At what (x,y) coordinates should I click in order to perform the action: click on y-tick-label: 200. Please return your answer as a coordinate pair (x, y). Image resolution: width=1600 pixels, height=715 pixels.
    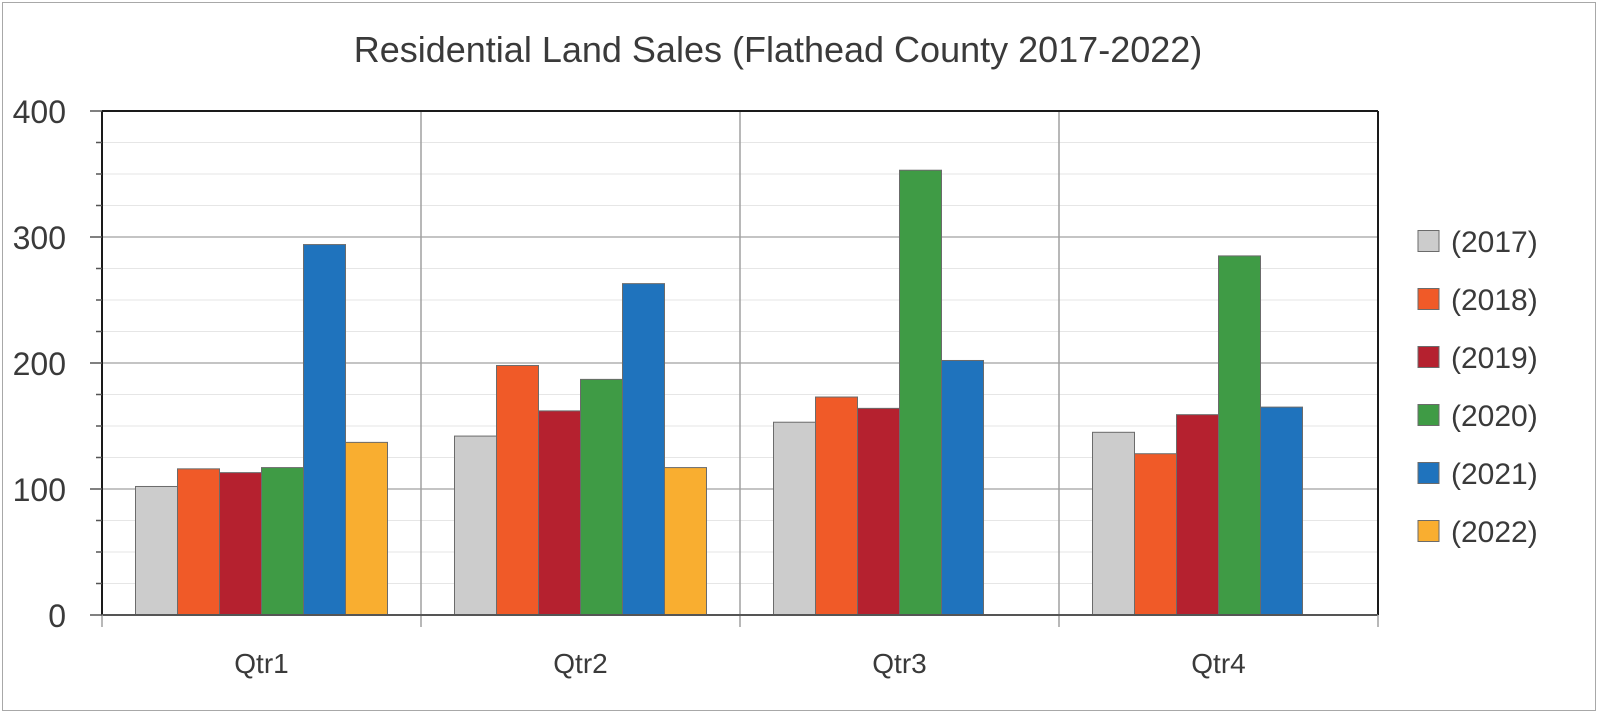
    Looking at the image, I should click on (39, 364).